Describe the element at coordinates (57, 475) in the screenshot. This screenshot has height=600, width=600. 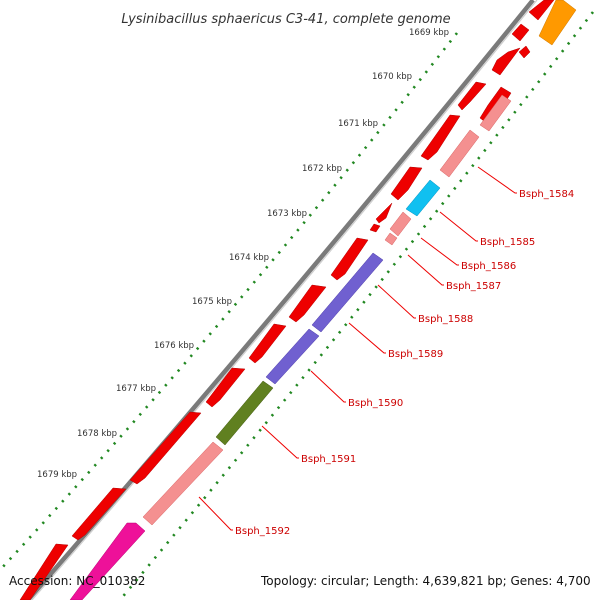
I see `tick-label: 1679 kbp` at that location.